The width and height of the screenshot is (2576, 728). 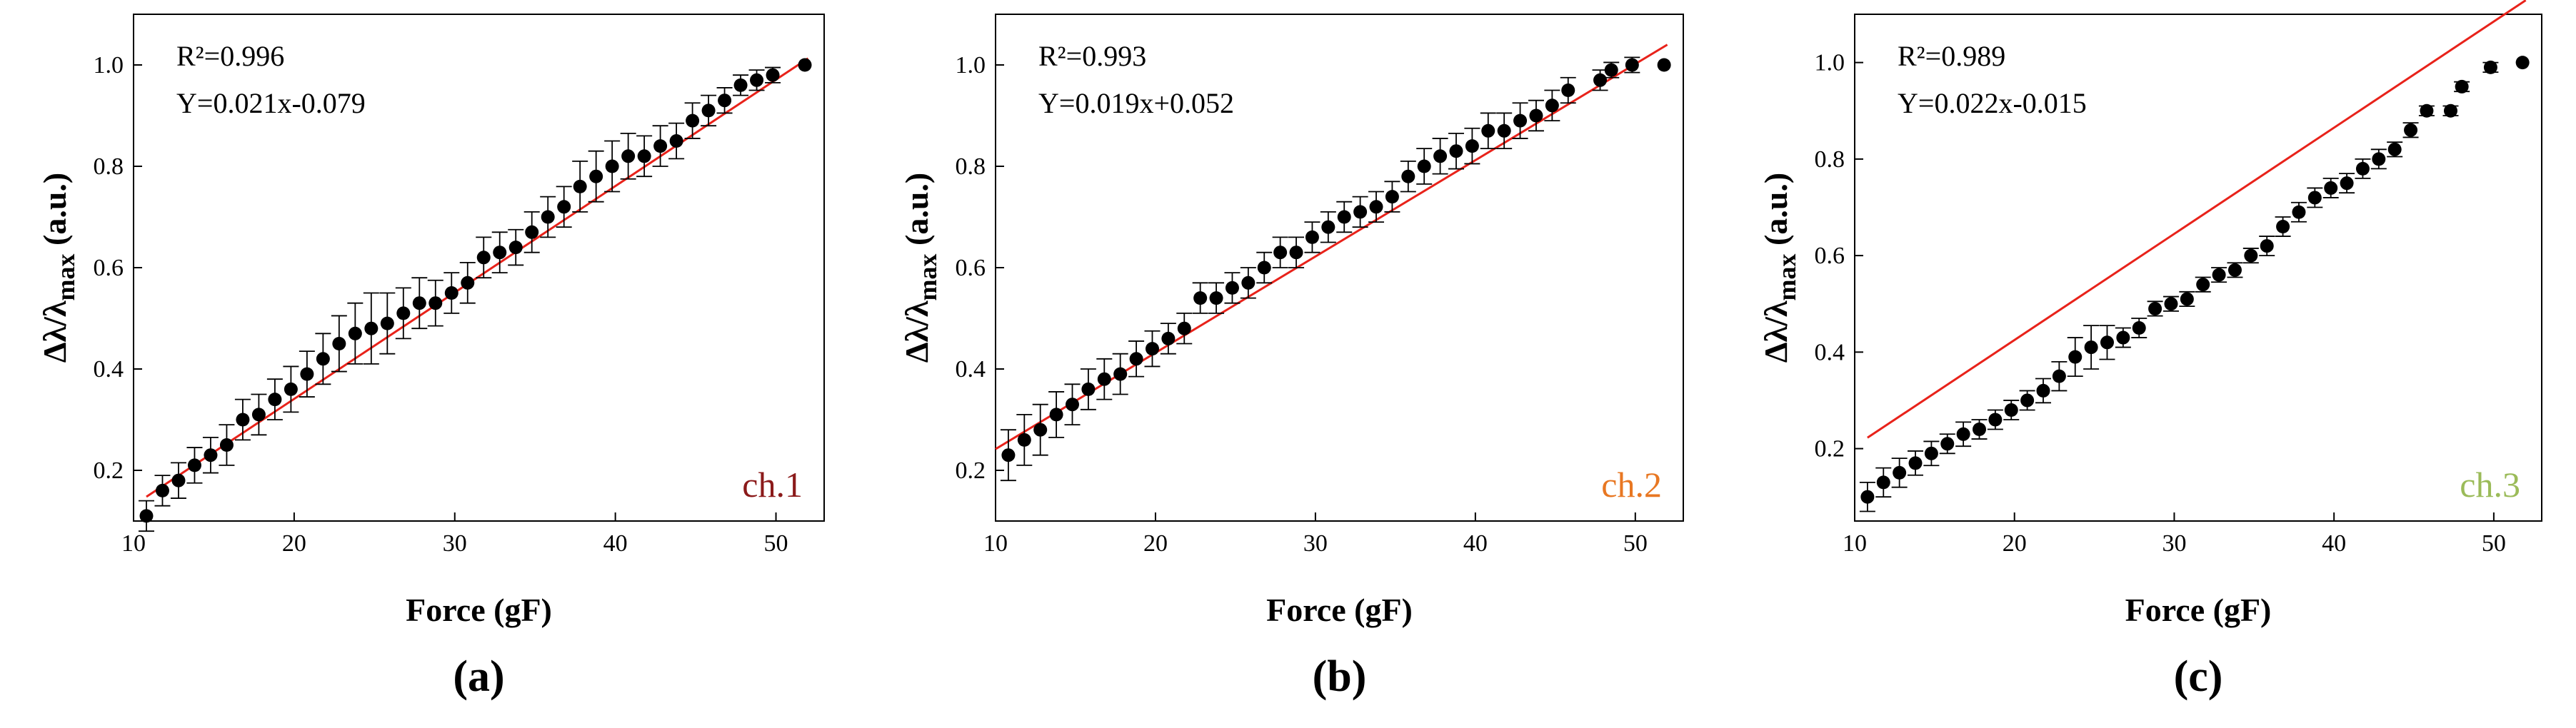 What do you see at coordinates (2334, 543) in the screenshot?
I see `x-tick-label: 40` at bounding box center [2334, 543].